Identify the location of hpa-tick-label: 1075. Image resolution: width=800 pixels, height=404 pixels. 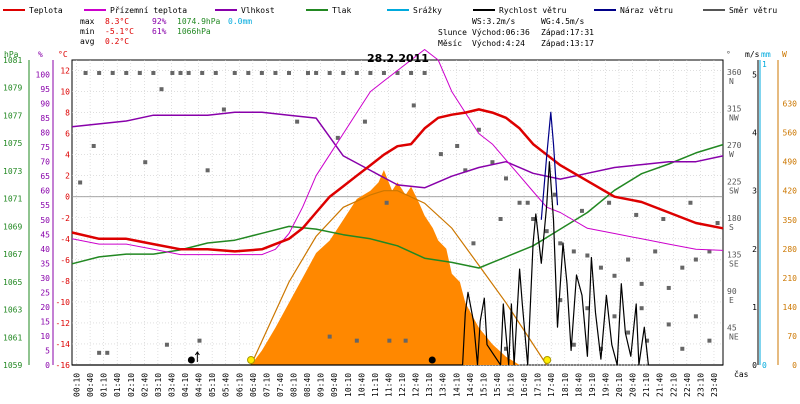
(12, 143).